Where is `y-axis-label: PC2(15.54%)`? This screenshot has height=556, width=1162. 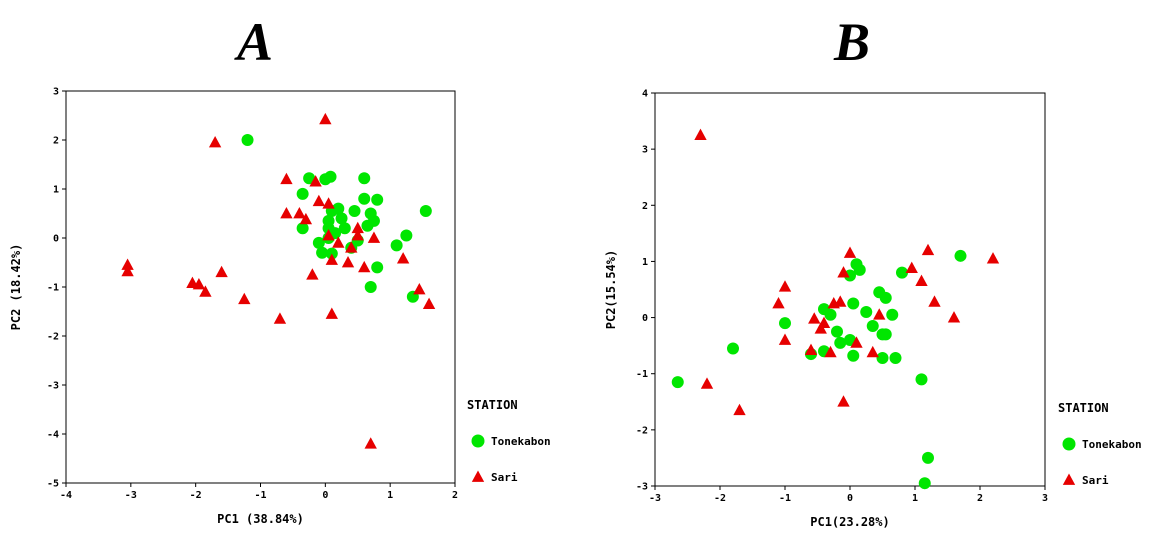 y-axis-label: PC2(15.54%) is located at coordinates (611, 289).